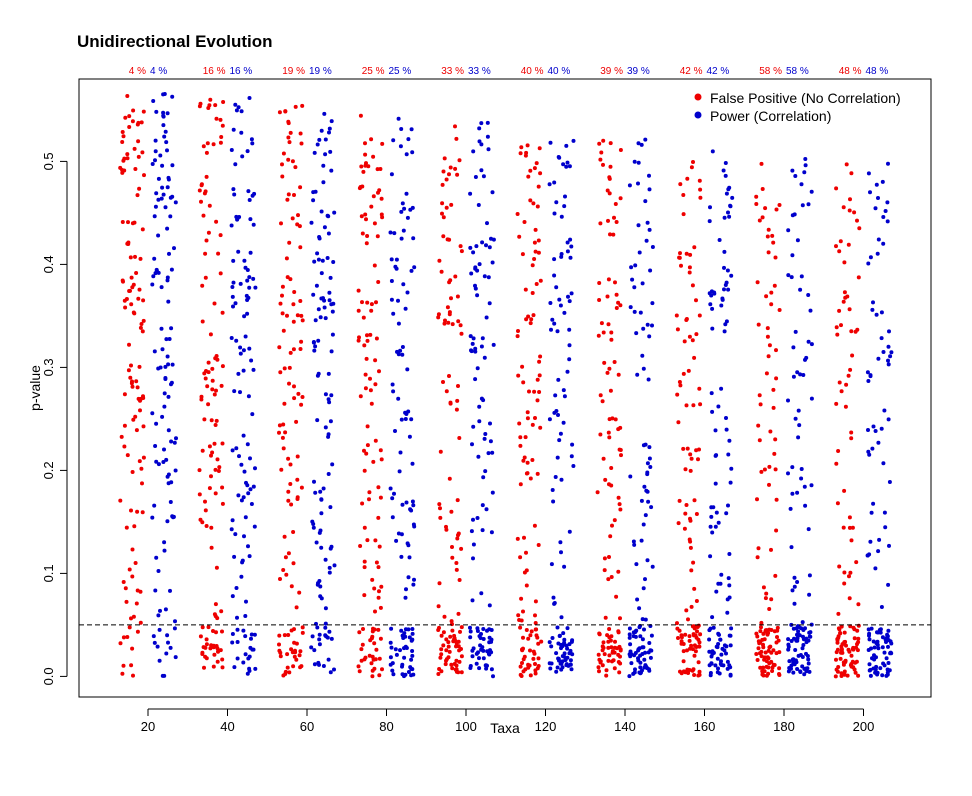  What do you see at coordinates (877, 71) in the screenshot?
I see `power-rate-label: 48 %` at bounding box center [877, 71].